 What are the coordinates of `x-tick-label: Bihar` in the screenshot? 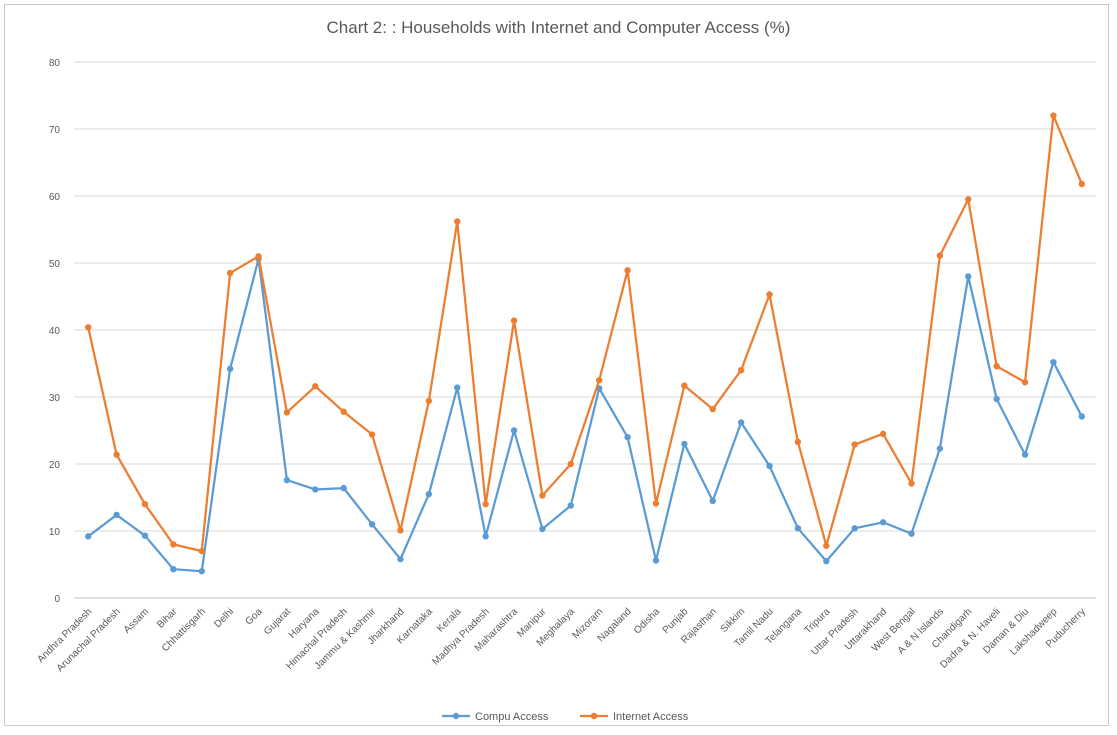 It's located at (167, 618).